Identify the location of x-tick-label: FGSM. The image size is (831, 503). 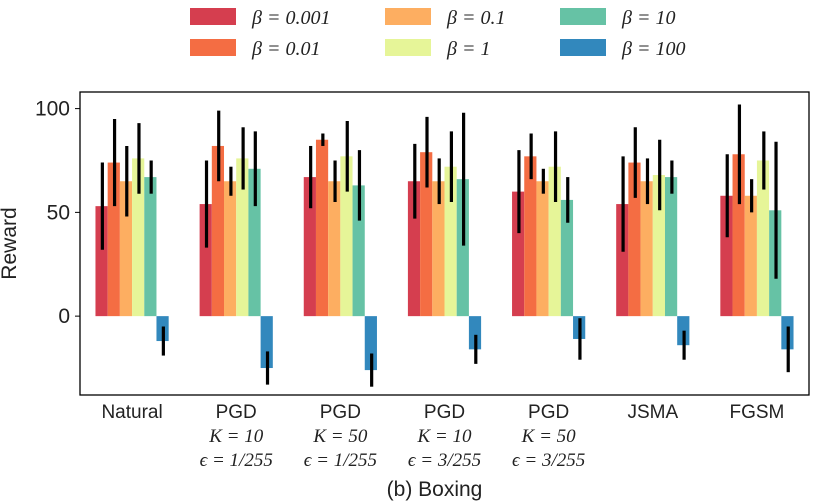
(756, 412).